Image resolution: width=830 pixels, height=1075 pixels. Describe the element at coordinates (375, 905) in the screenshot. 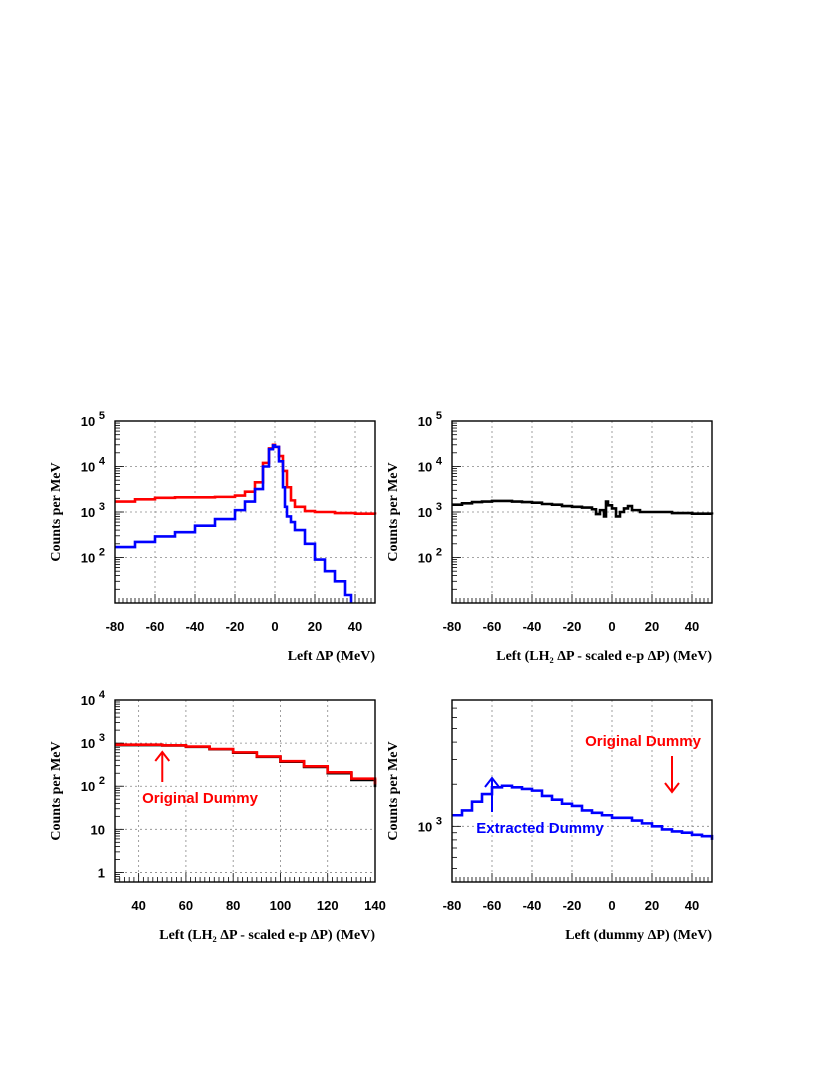

I see `x-tick-label: 140` at that location.